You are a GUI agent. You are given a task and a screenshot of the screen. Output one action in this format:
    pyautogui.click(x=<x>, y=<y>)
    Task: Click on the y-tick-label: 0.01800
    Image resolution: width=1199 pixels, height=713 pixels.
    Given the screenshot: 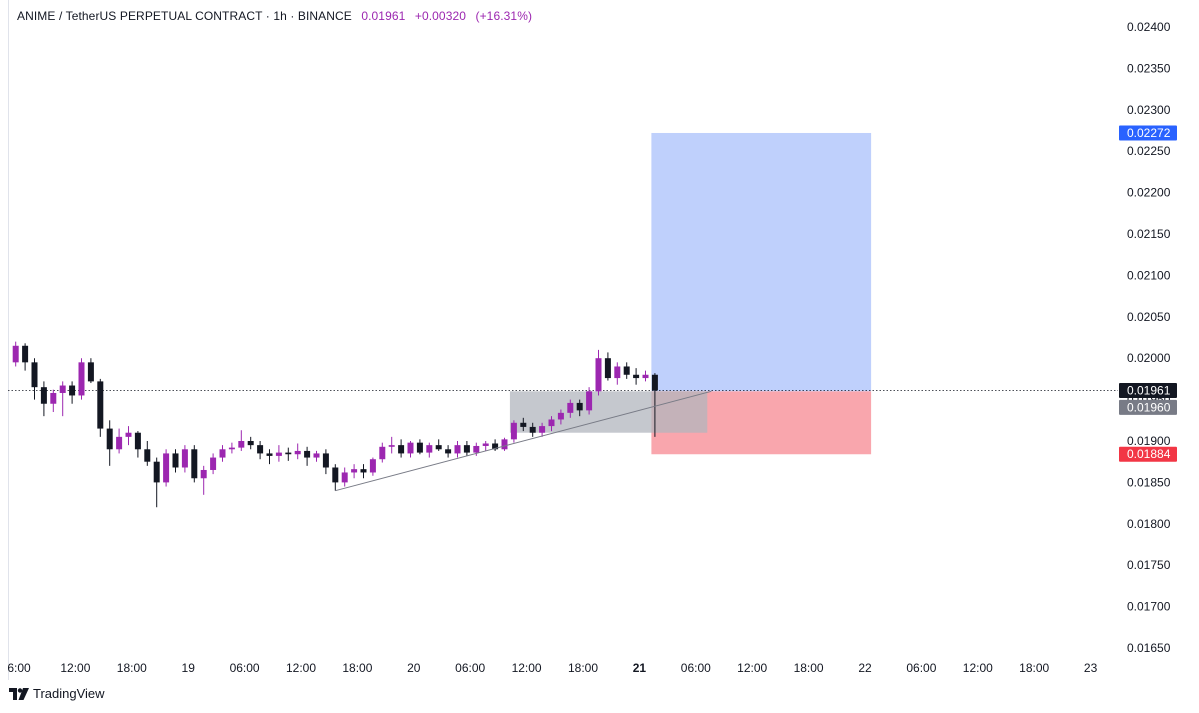 What is the action you would take?
    pyautogui.click(x=1149, y=524)
    